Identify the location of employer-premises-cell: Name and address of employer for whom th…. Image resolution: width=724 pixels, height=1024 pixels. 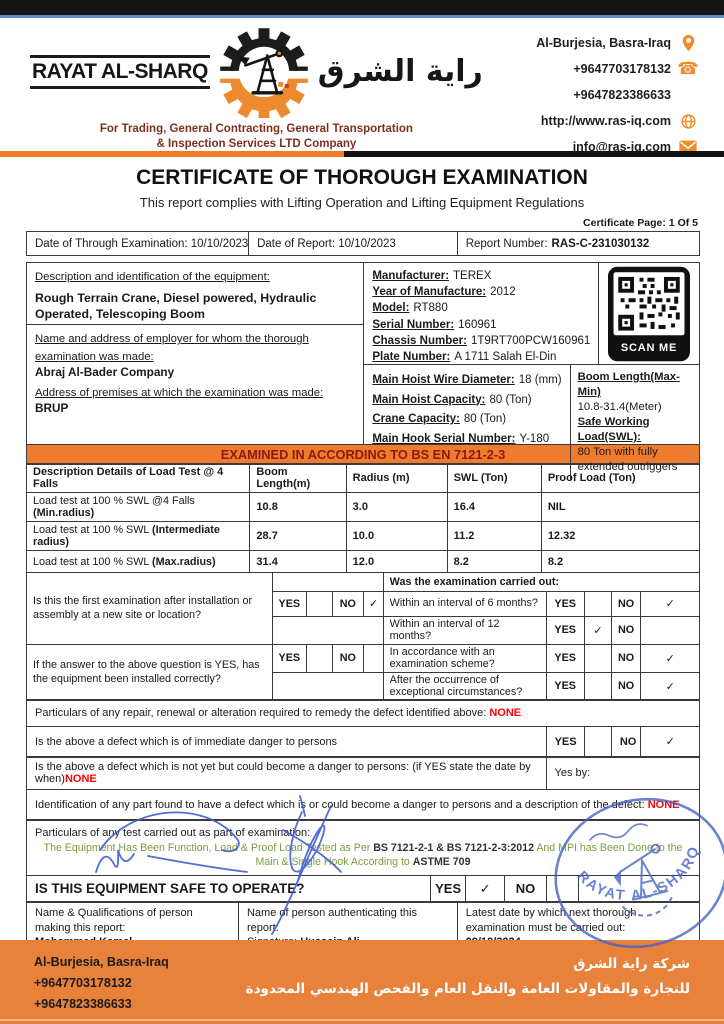
(195, 384).